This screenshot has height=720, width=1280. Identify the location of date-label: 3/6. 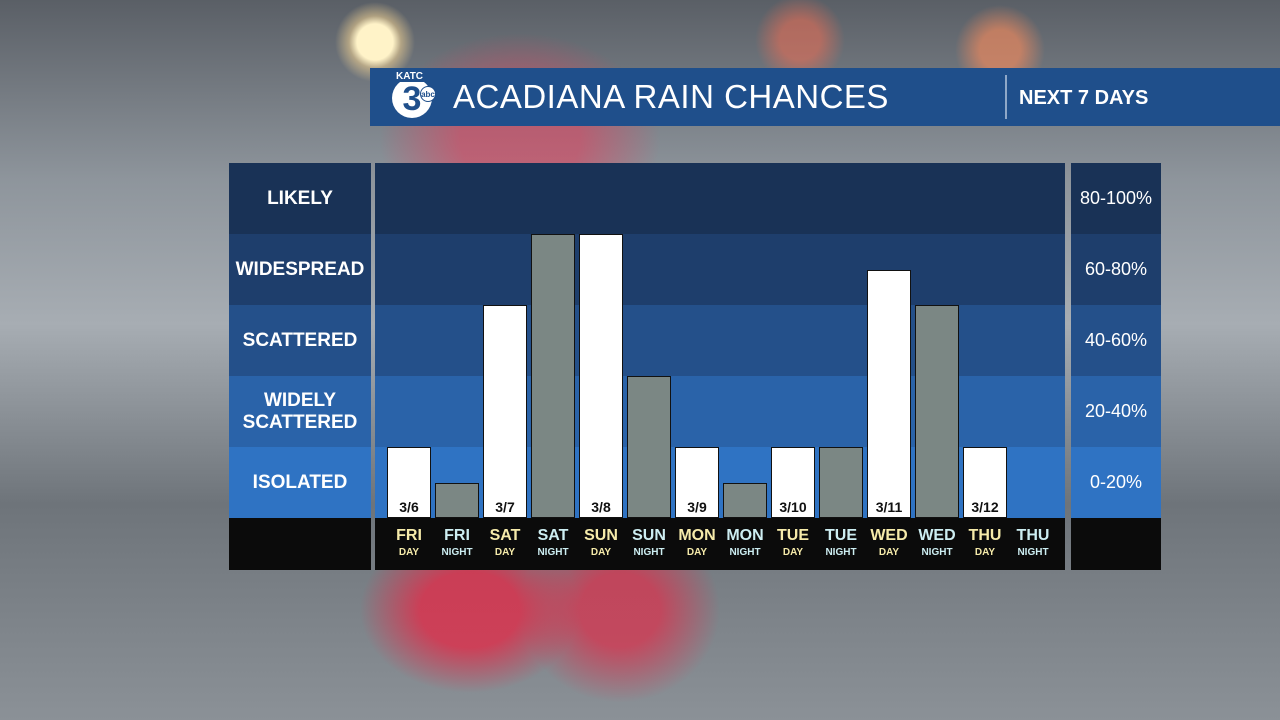
(409, 507).